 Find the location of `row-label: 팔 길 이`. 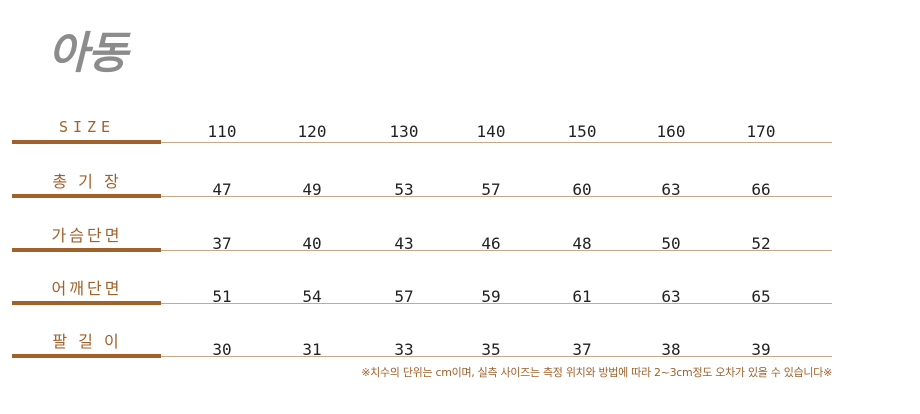

row-label: 팔 길 이 is located at coordinates (87, 341).